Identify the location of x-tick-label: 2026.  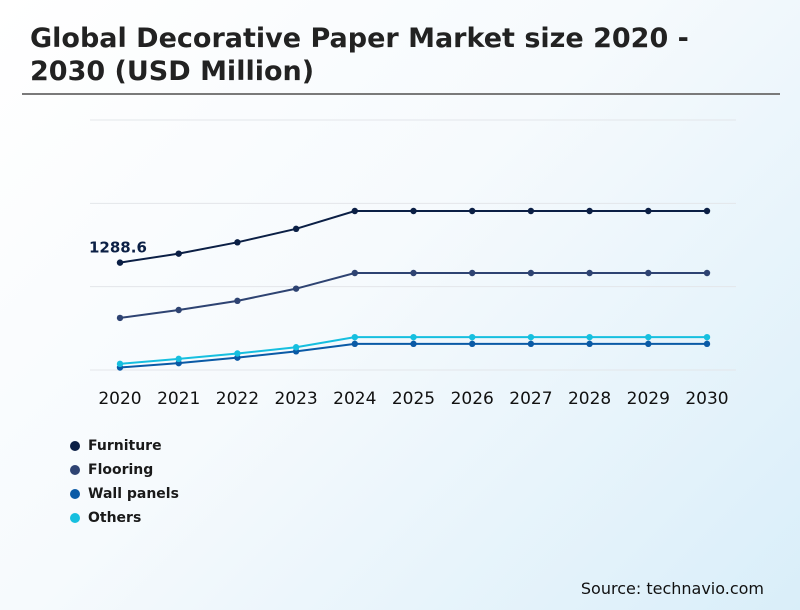
(472, 399).